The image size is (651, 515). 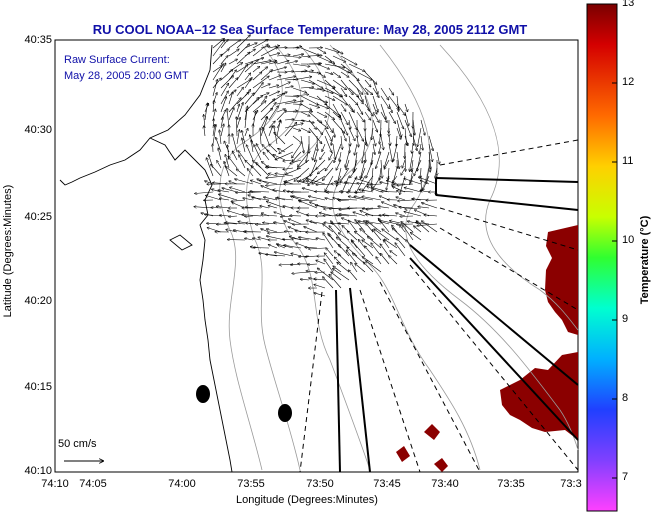 What do you see at coordinates (55, 484) in the screenshot?
I see `x-tick-label: 74:10` at bounding box center [55, 484].